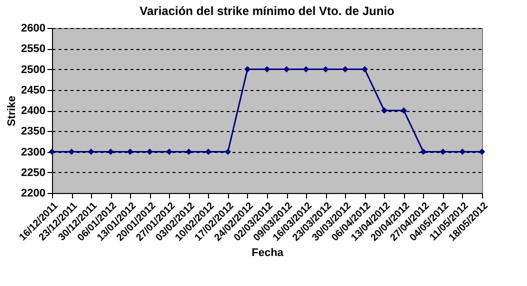 This screenshot has height=286, width=527. I want to click on x-axis-title: Fecha, so click(268, 252).